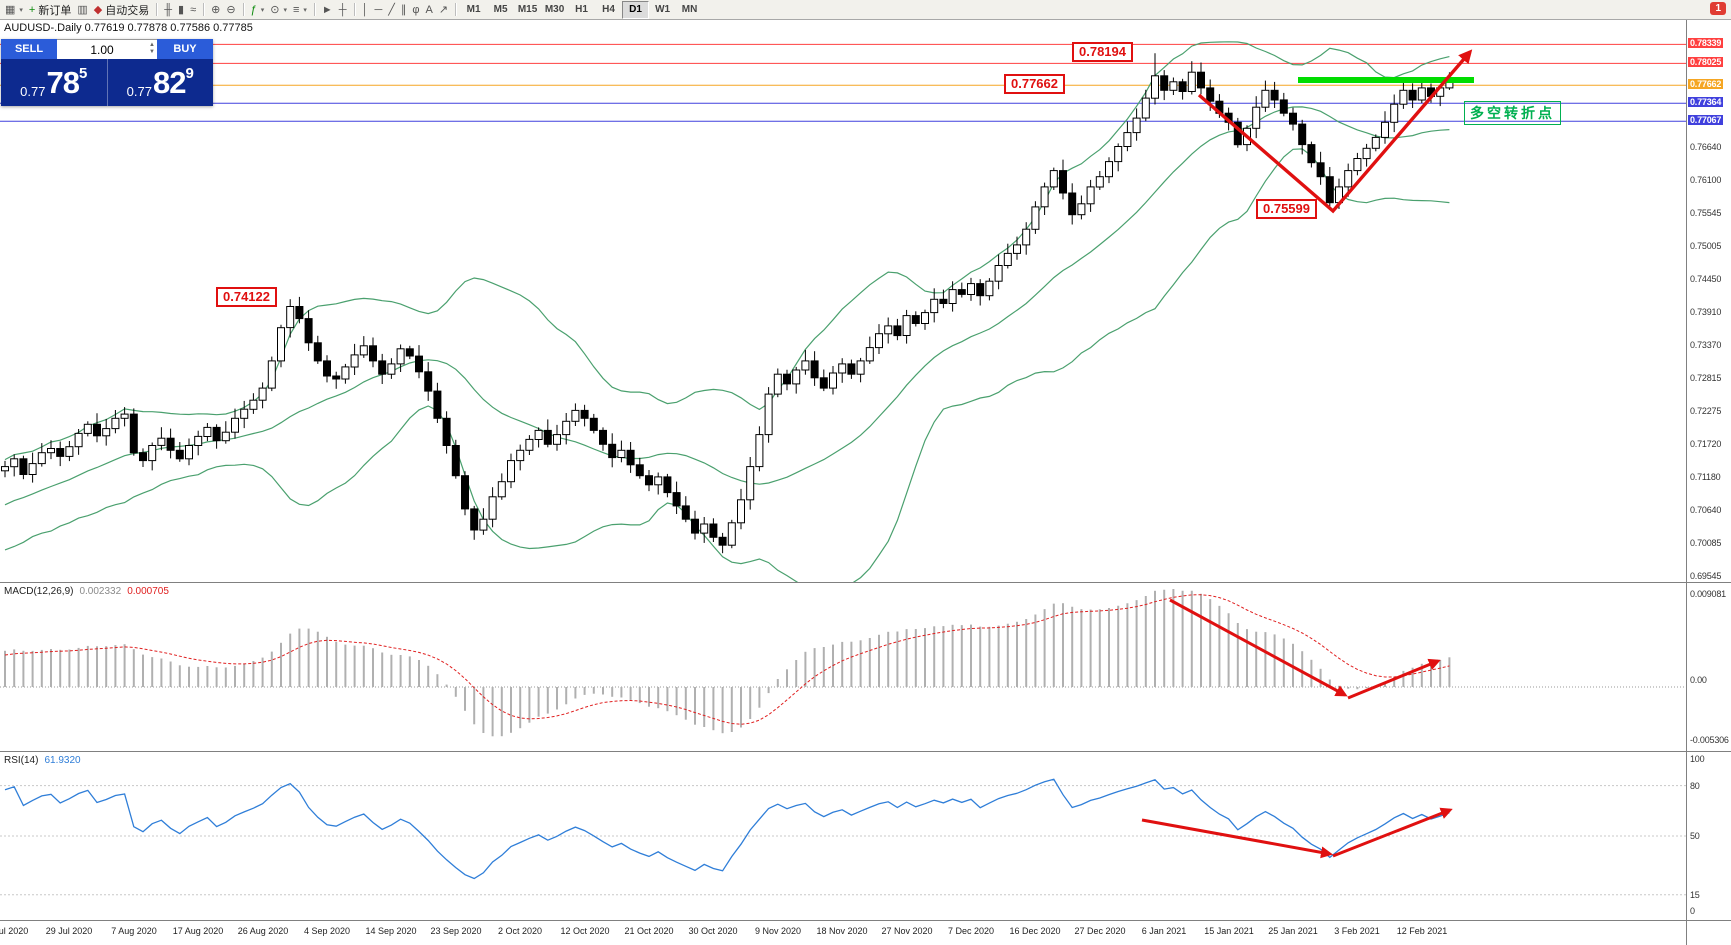 The width and height of the screenshot is (1731, 945). What do you see at coordinates (429, 10) in the screenshot?
I see `text-label-button: A` at bounding box center [429, 10].